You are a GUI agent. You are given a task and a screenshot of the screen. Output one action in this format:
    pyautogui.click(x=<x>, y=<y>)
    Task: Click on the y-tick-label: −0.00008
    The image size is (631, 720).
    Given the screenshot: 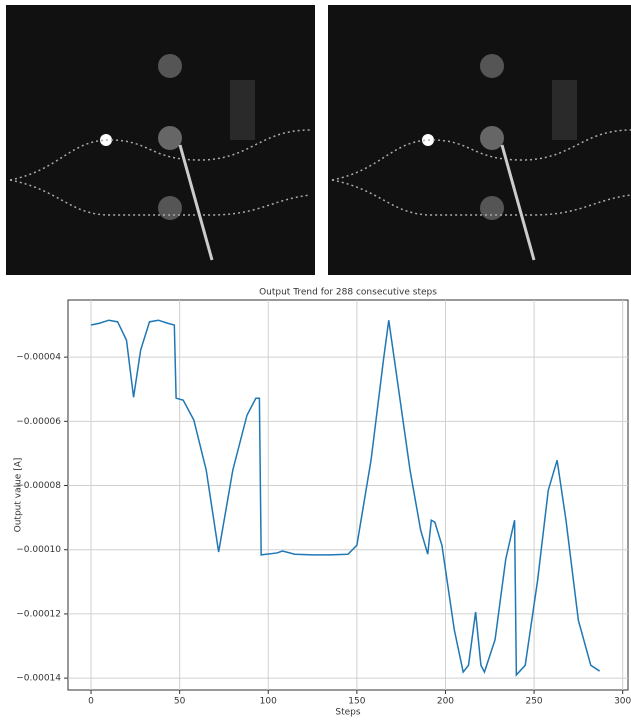 What is the action you would take?
    pyautogui.click(x=38, y=486)
    